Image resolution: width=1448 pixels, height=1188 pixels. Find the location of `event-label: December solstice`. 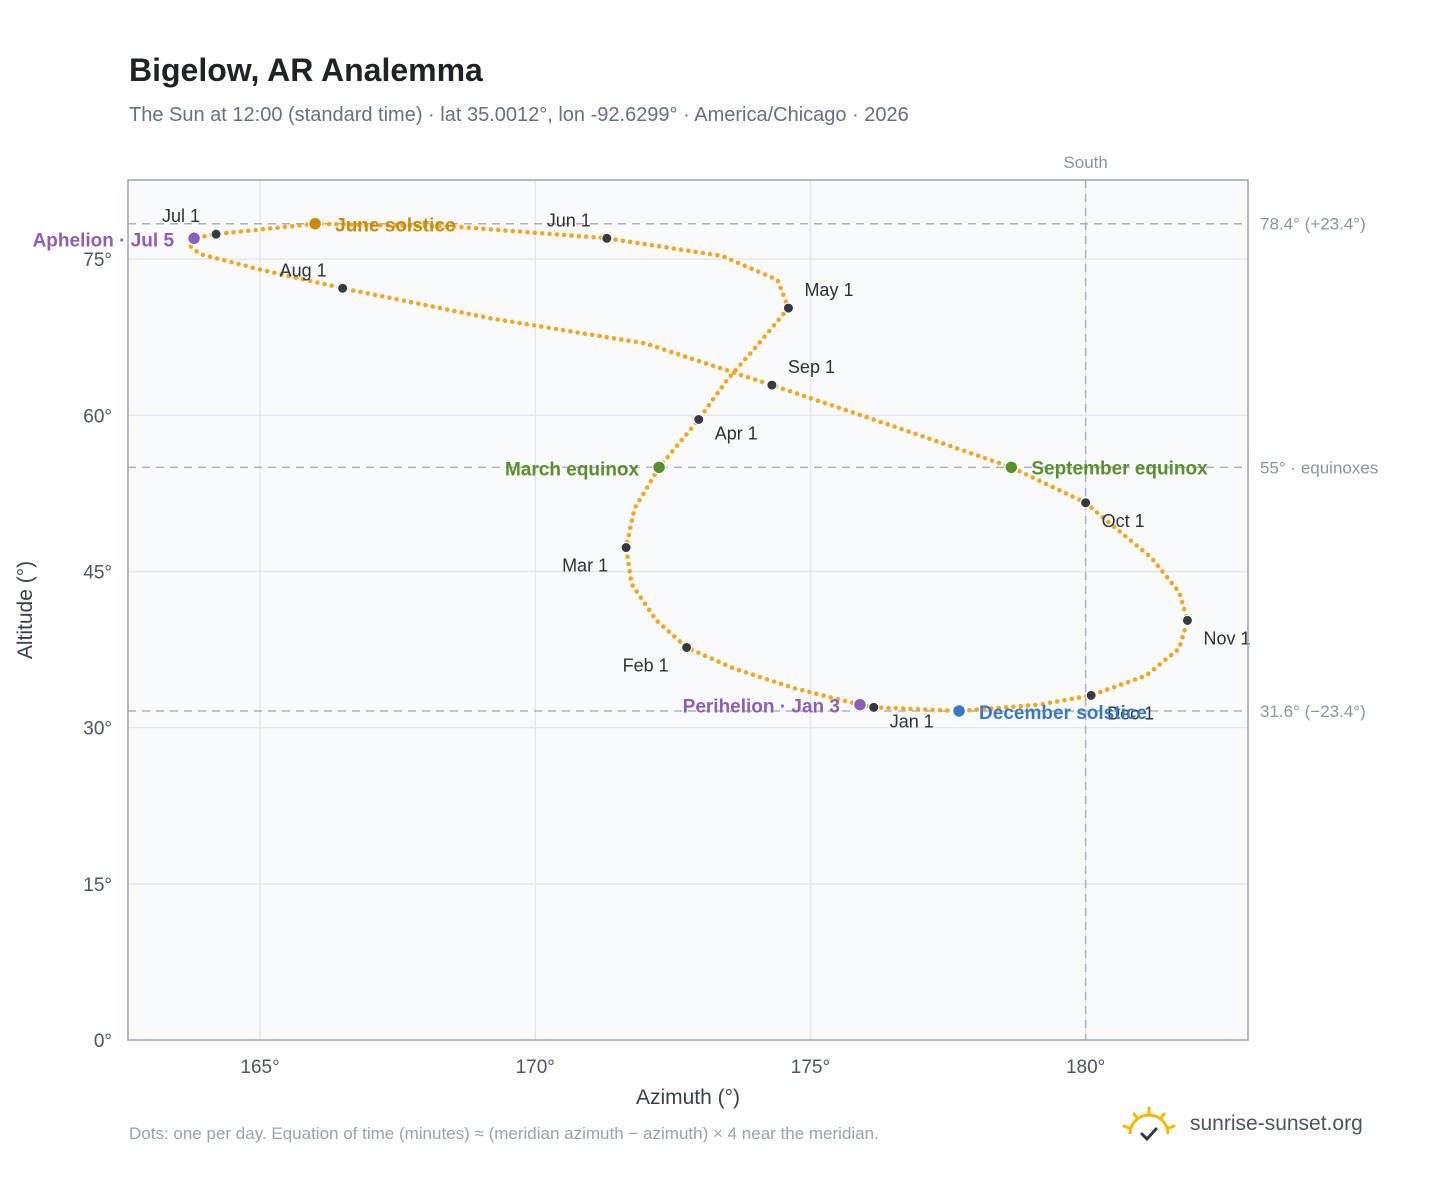

event-label: December solstice is located at coordinates (1063, 713).